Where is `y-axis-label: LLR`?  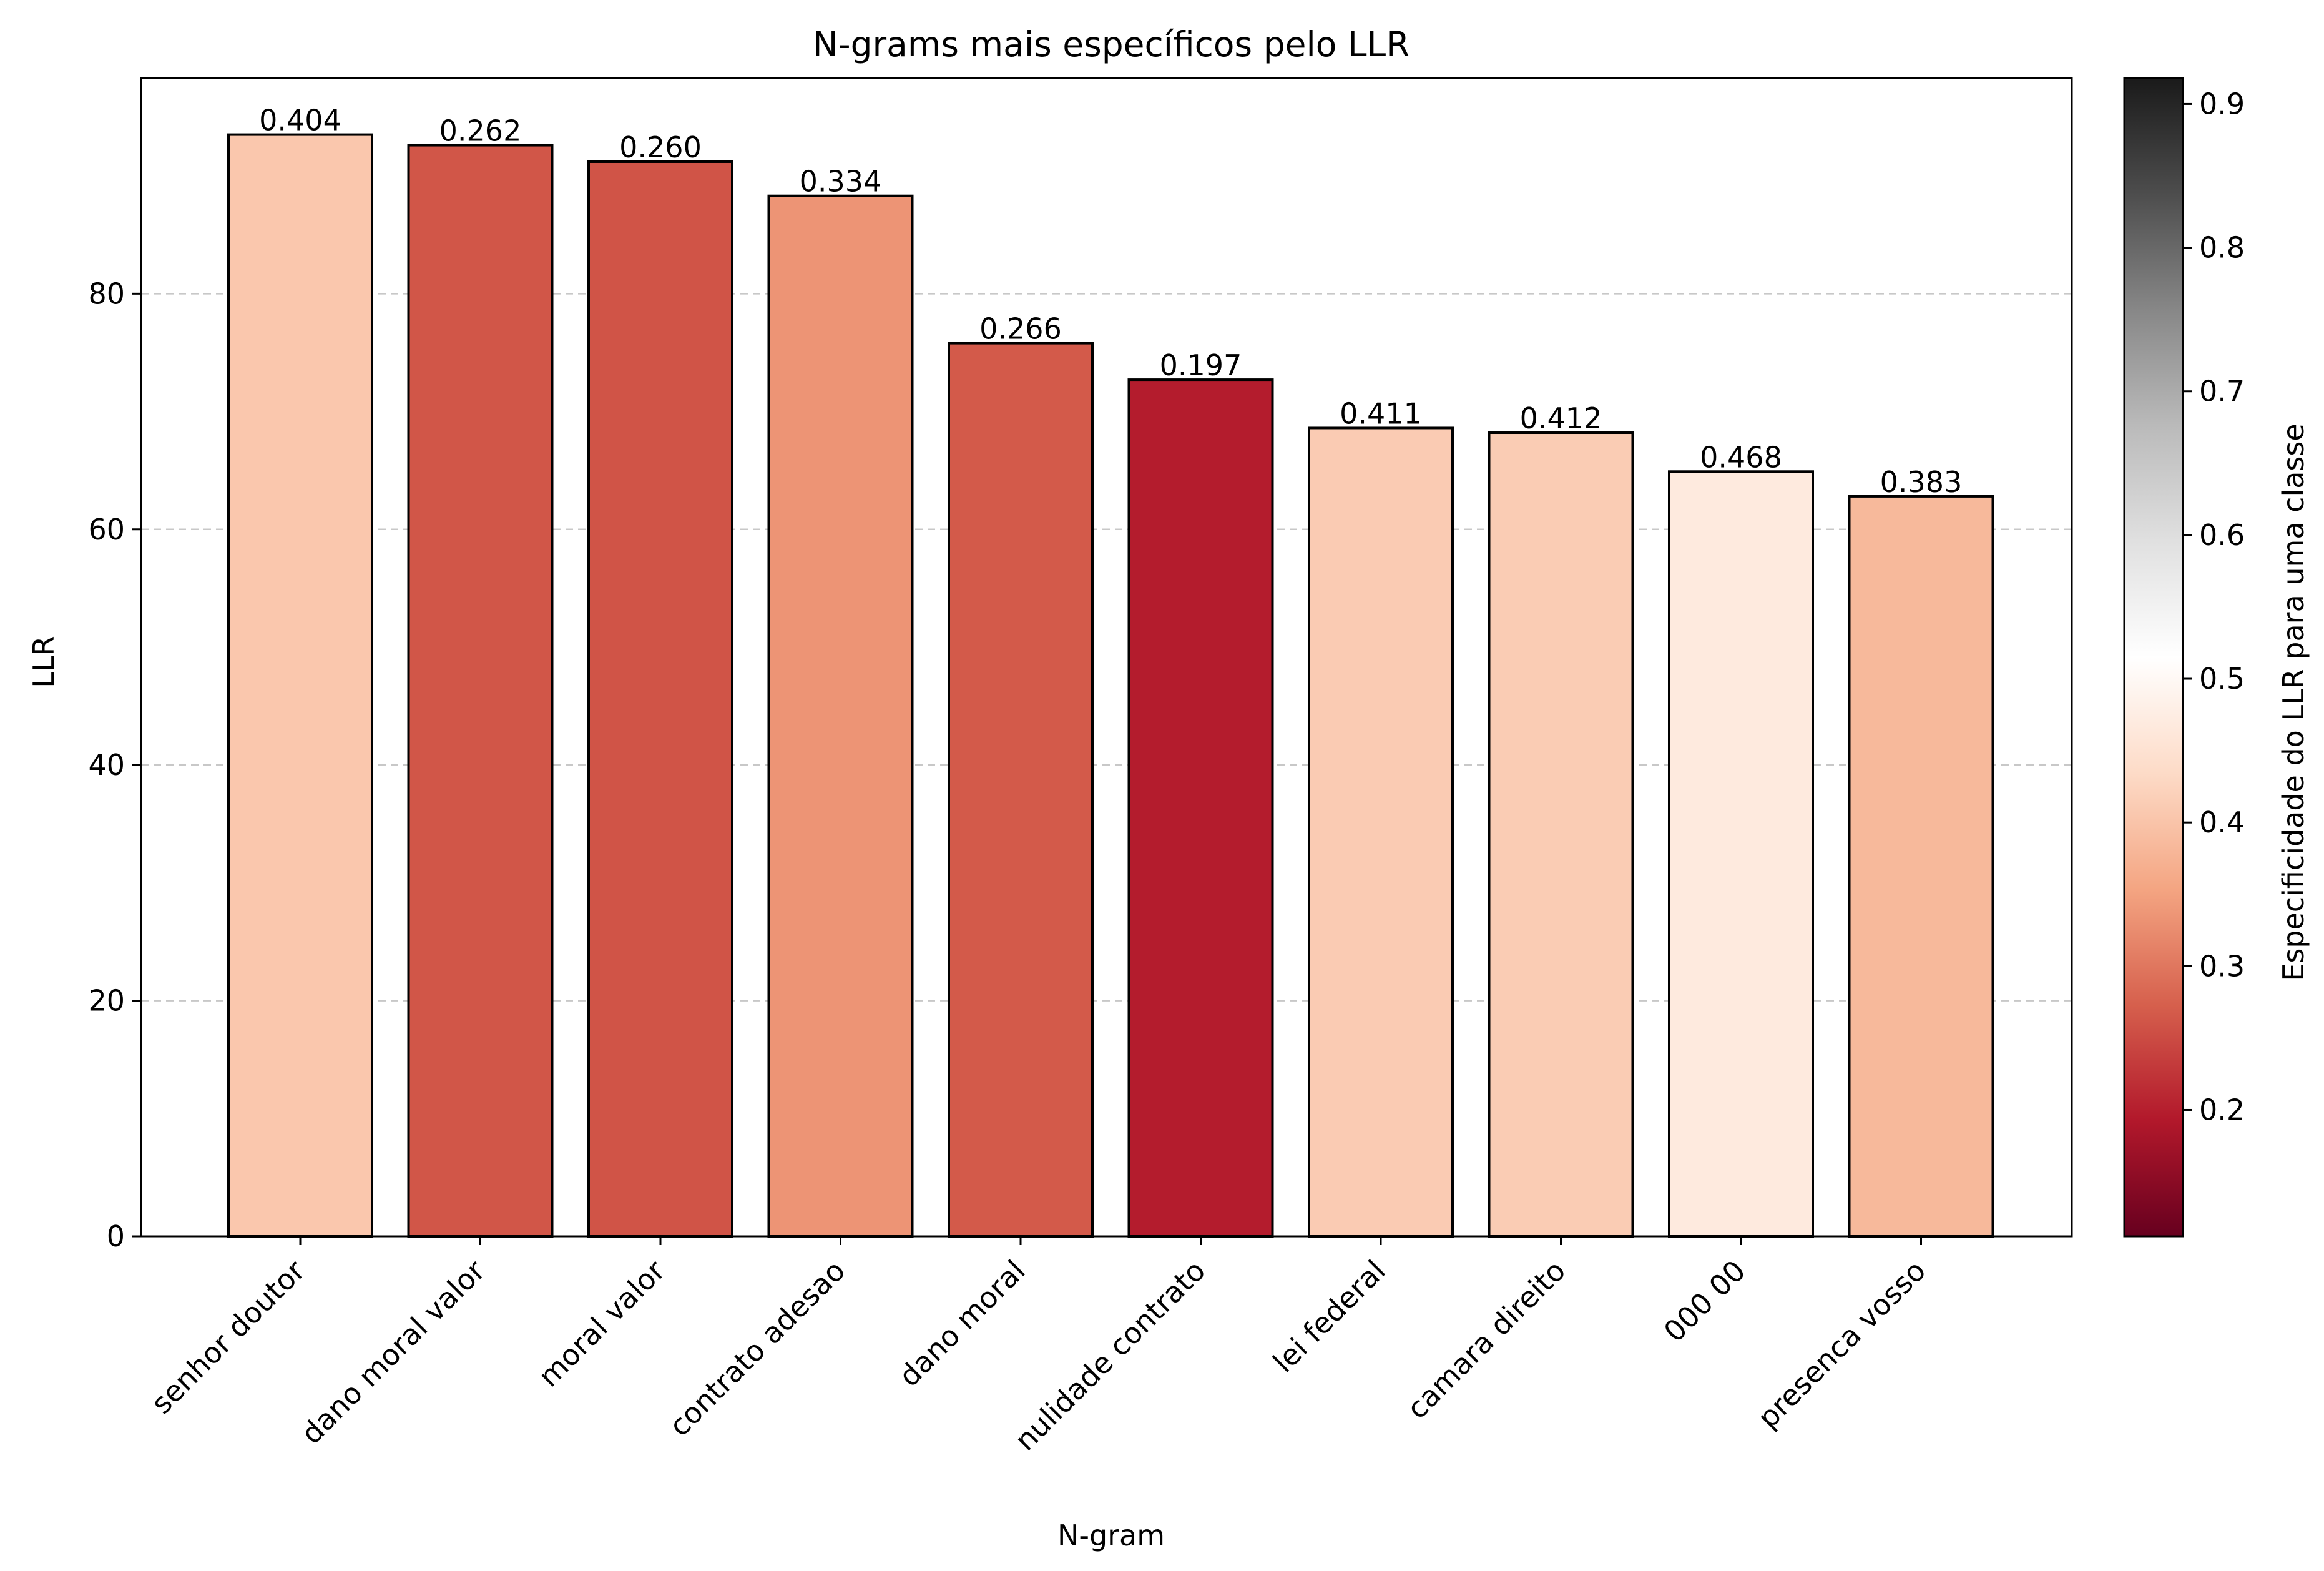
y-axis-label: LLR is located at coordinates (44, 661).